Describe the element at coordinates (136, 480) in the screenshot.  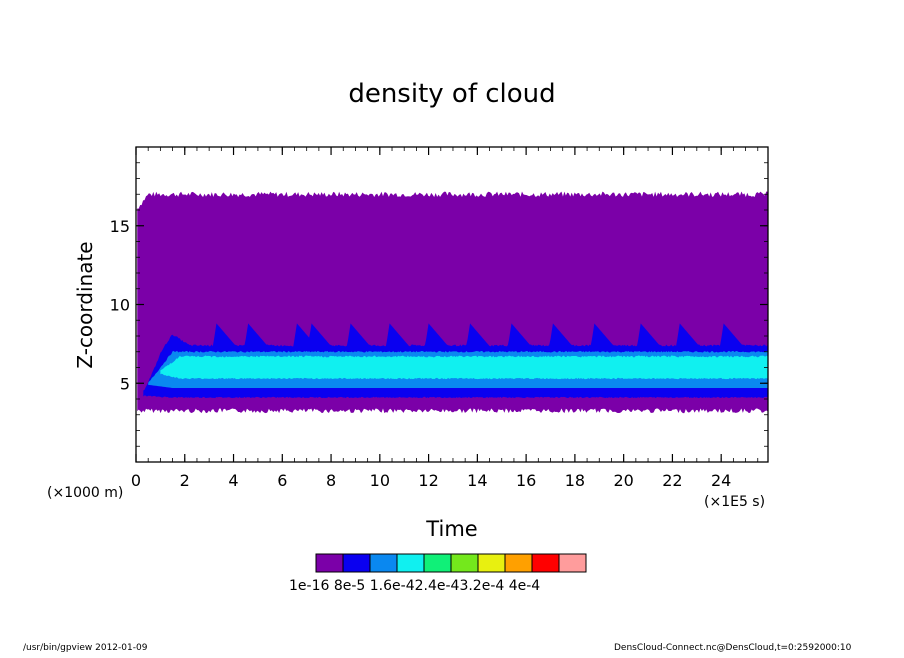
I see `x-tick-label: 0` at that location.